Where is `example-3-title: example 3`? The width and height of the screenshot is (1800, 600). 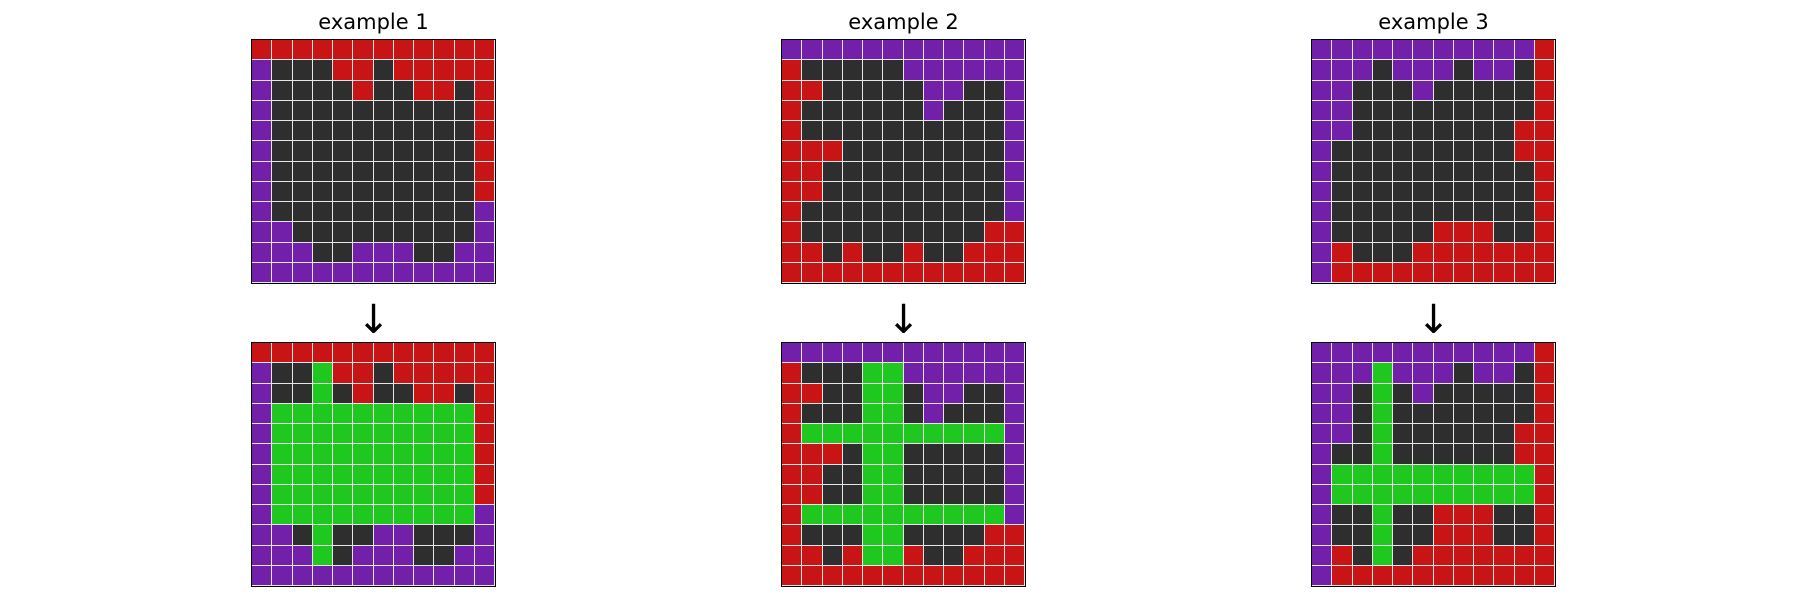
example-3-title: example 3 is located at coordinates (1433, 22).